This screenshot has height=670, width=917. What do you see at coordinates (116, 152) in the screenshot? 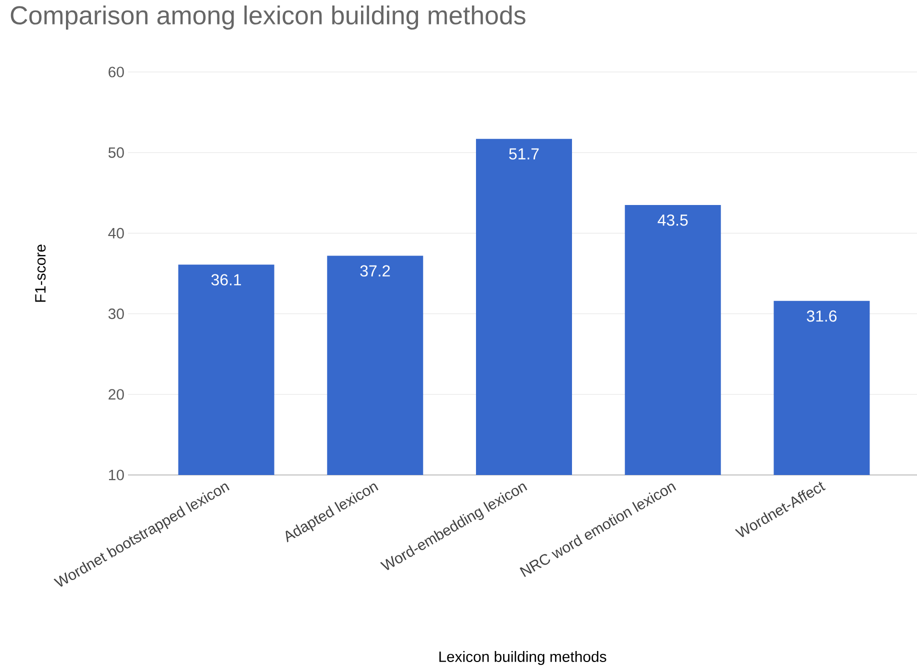
I see `y-tick-label: 50` at bounding box center [116, 152].